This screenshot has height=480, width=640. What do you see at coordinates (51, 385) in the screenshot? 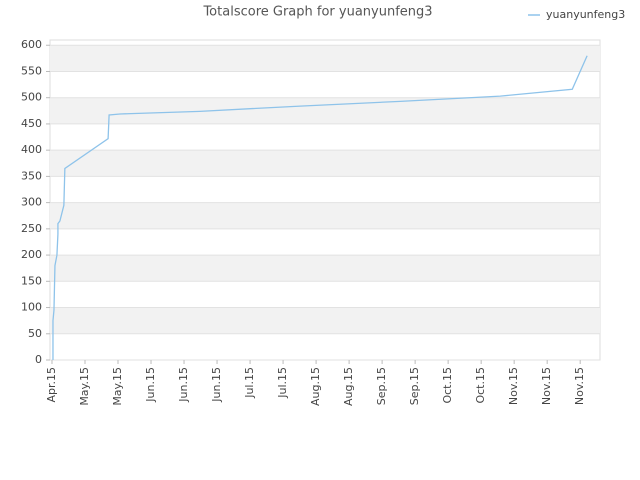
I see `x-tick-label: Apr.15` at bounding box center [51, 385].